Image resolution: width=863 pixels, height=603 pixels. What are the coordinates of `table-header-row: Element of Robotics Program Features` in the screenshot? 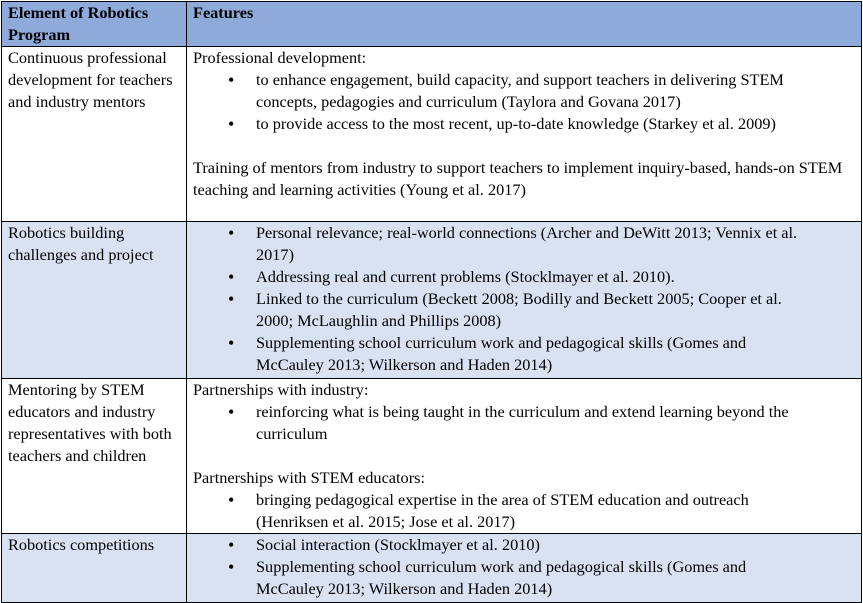 It's located at (431, 24).